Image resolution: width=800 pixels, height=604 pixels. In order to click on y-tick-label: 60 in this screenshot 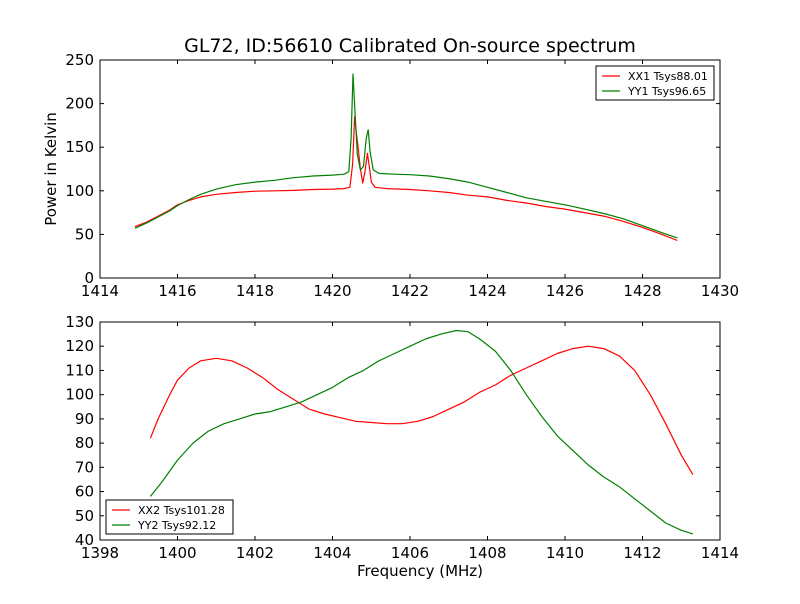, I will do `click(84, 492)`.